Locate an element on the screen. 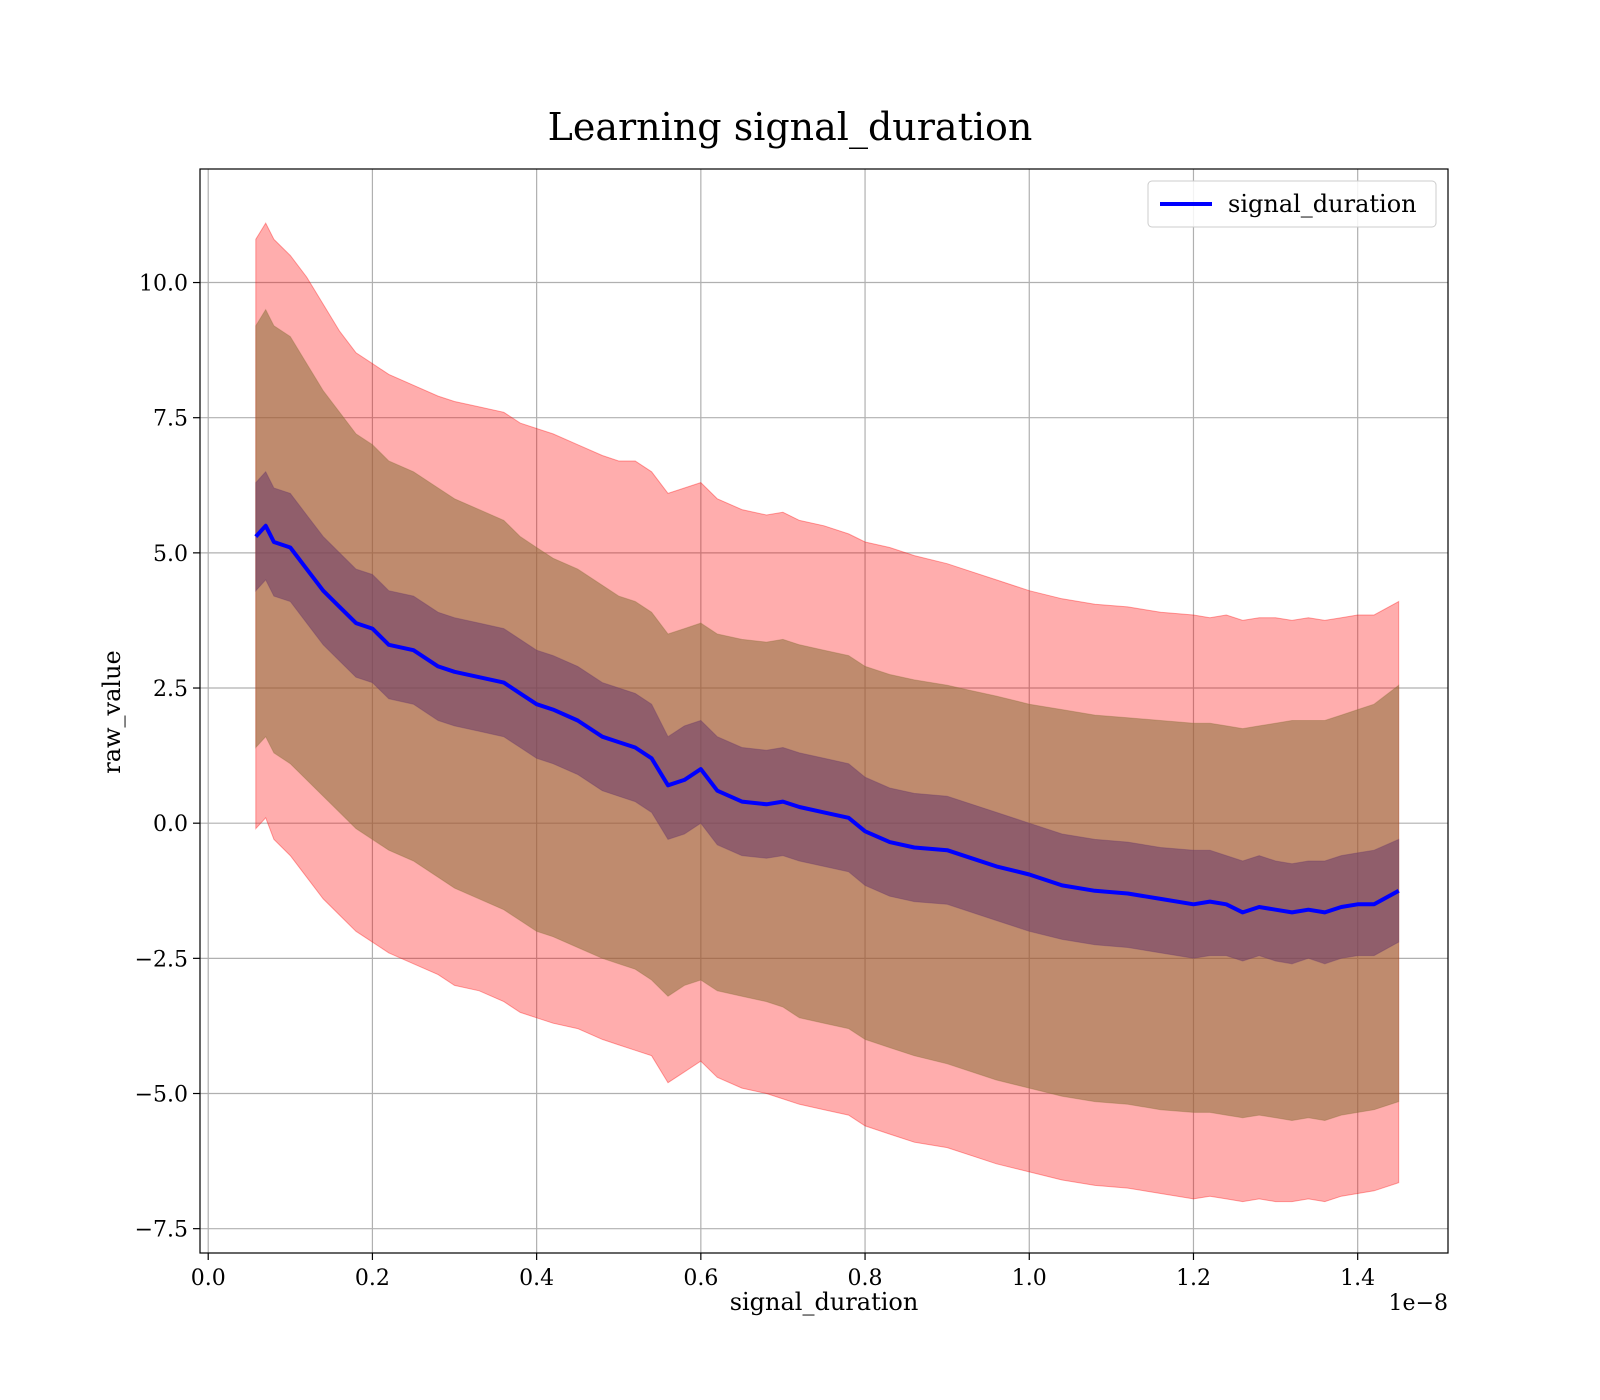  y-tick-label: 7.5 is located at coordinates (170, 419).